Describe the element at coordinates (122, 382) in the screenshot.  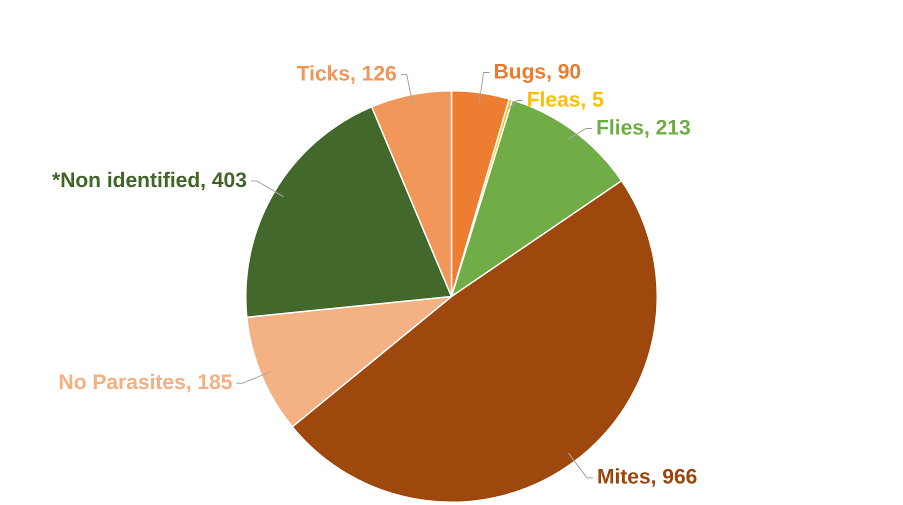
I see `slice-label: No Parasites` at that location.